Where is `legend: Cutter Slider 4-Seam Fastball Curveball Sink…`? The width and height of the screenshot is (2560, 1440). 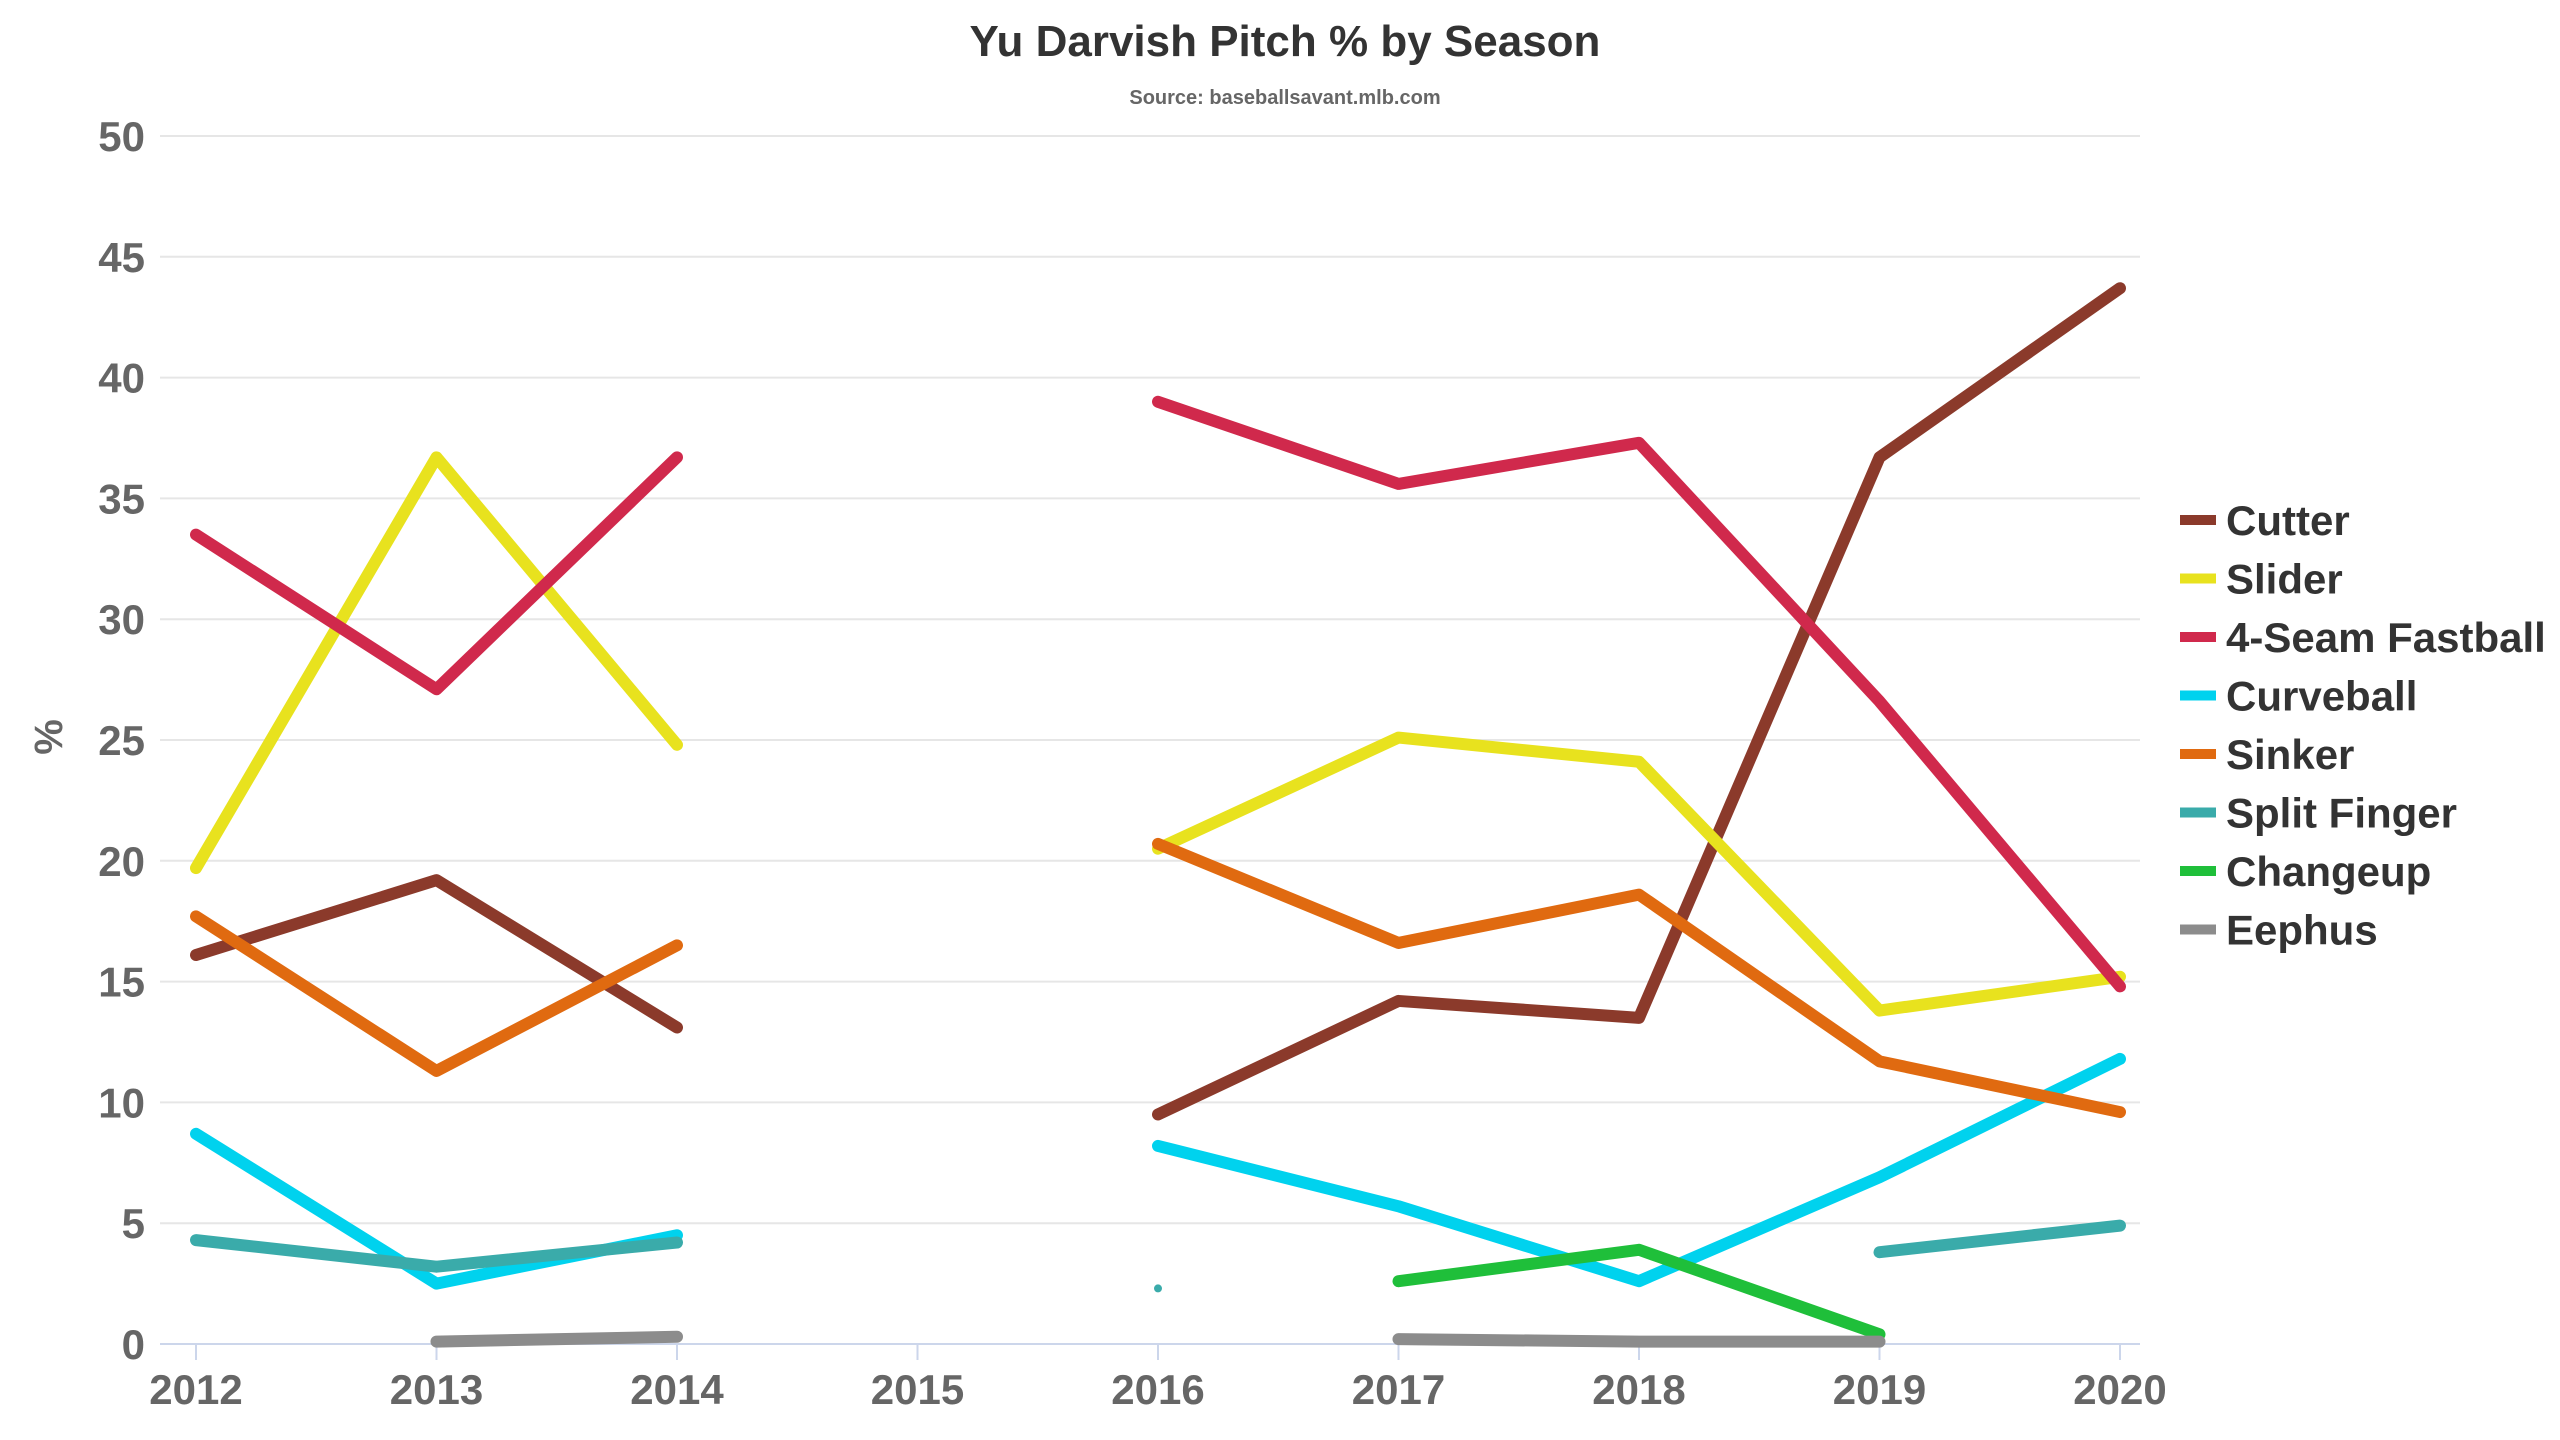
legend: Cutter Slider 4-Seam Fastball Curveball Sink… is located at coordinates (2363, 725).